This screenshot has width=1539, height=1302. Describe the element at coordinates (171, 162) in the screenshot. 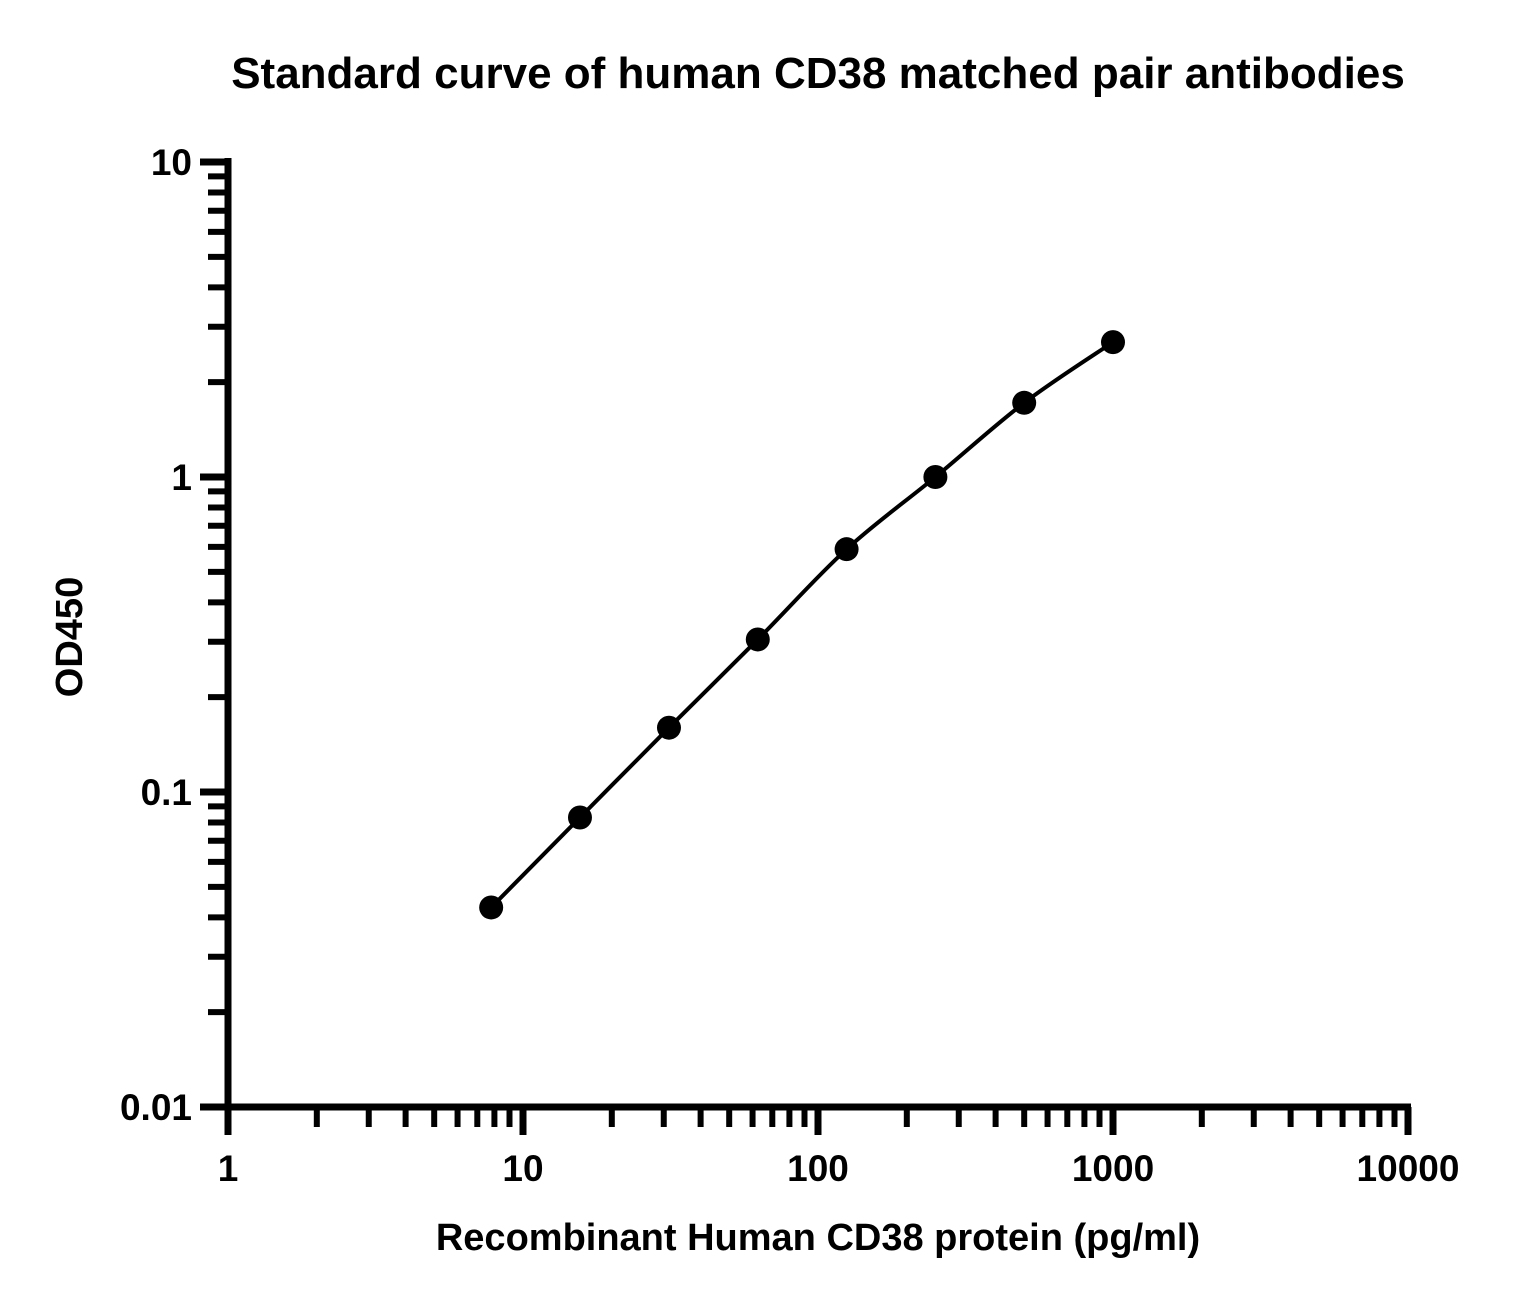

I see `y-tick-label: 10` at that location.